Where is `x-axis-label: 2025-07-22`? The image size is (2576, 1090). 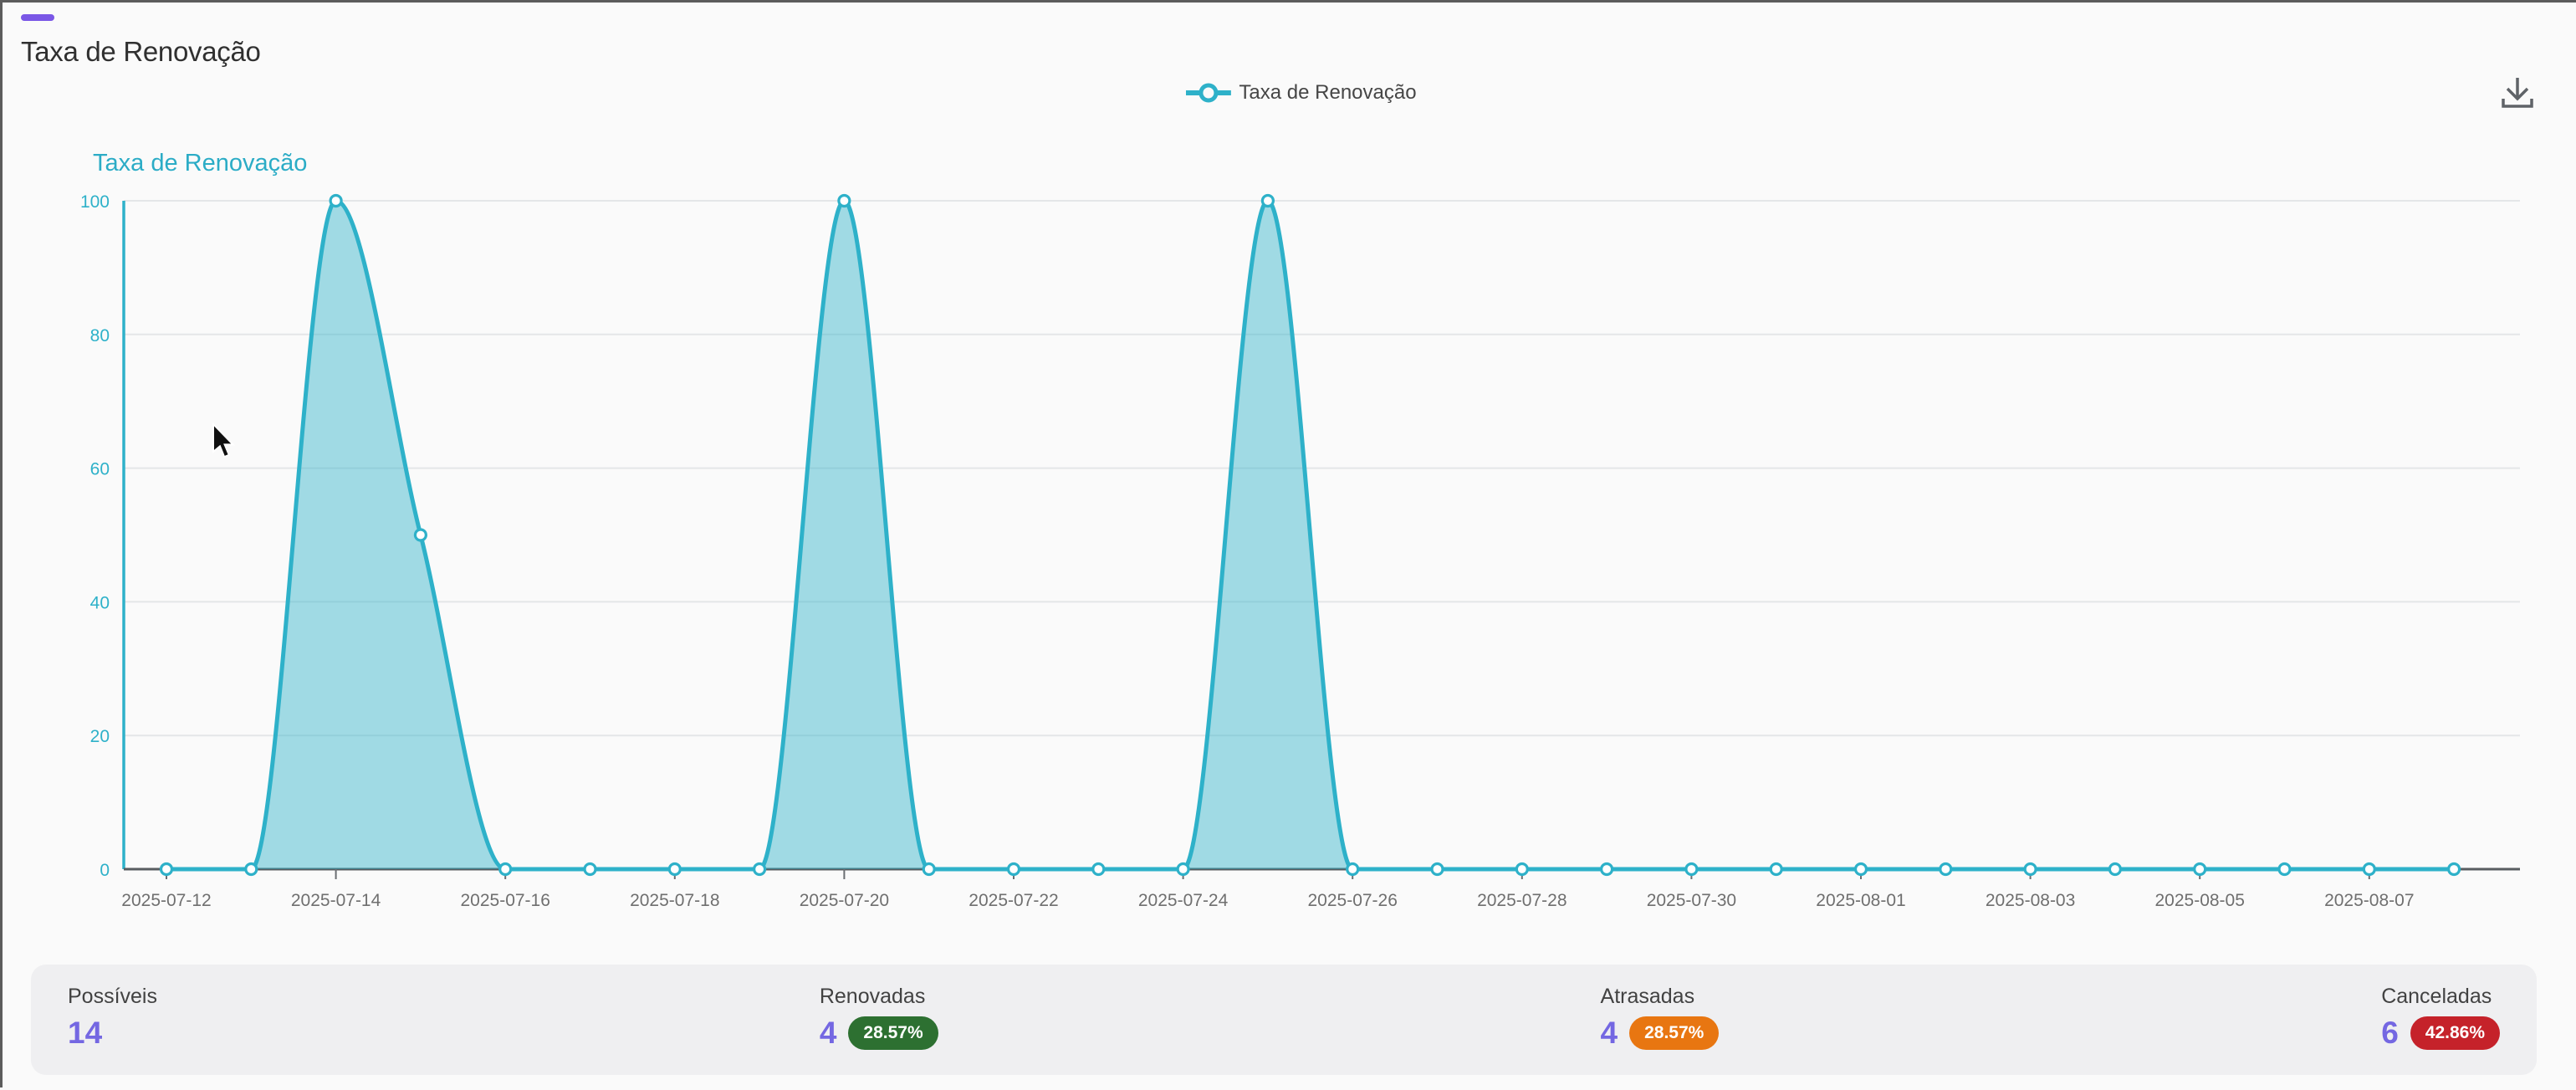 x-axis-label: 2025-07-22 is located at coordinates (1013, 900).